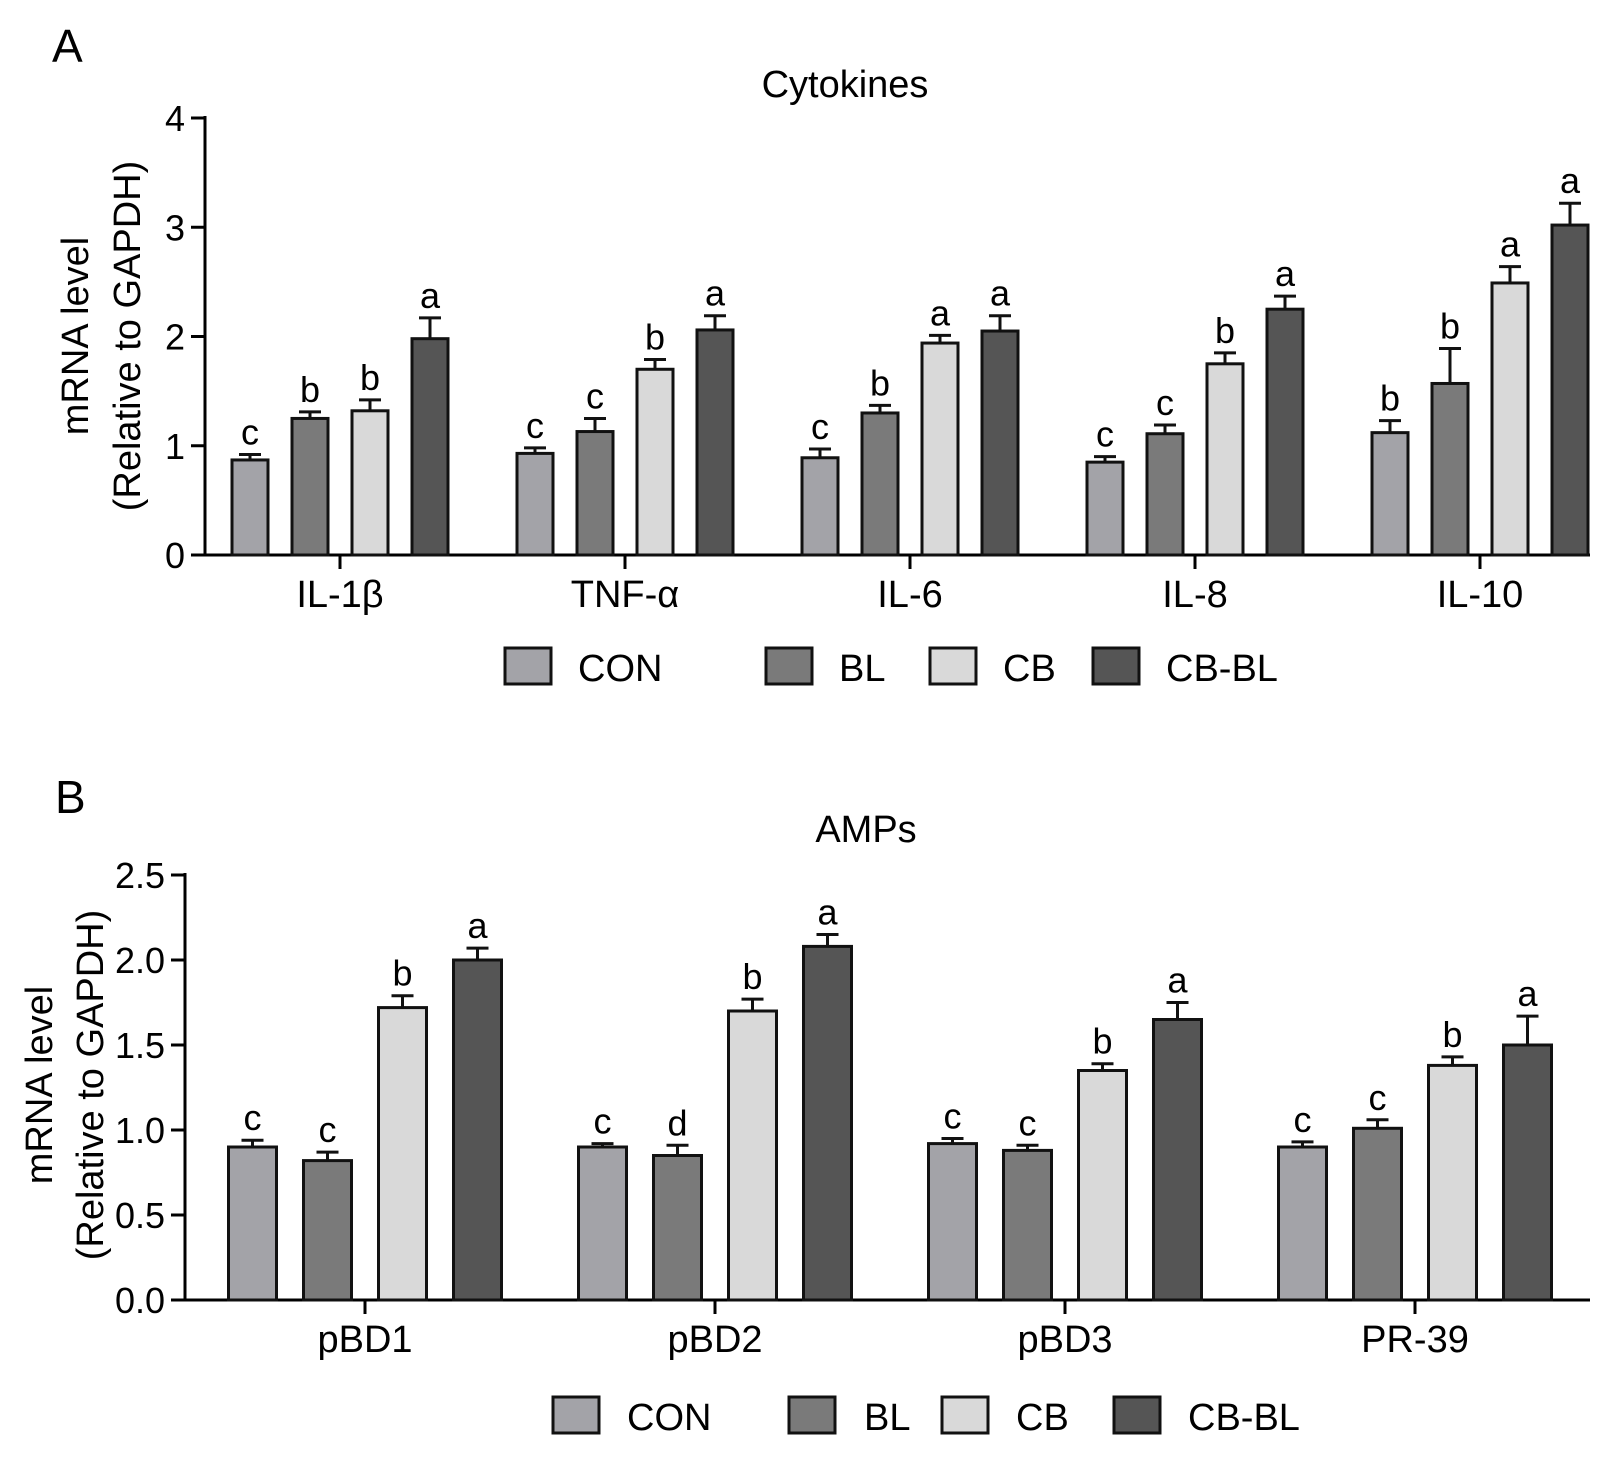 The image size is (1618, 1474). I want to click on x-tick-label: TNF-α, so click(625, 595).